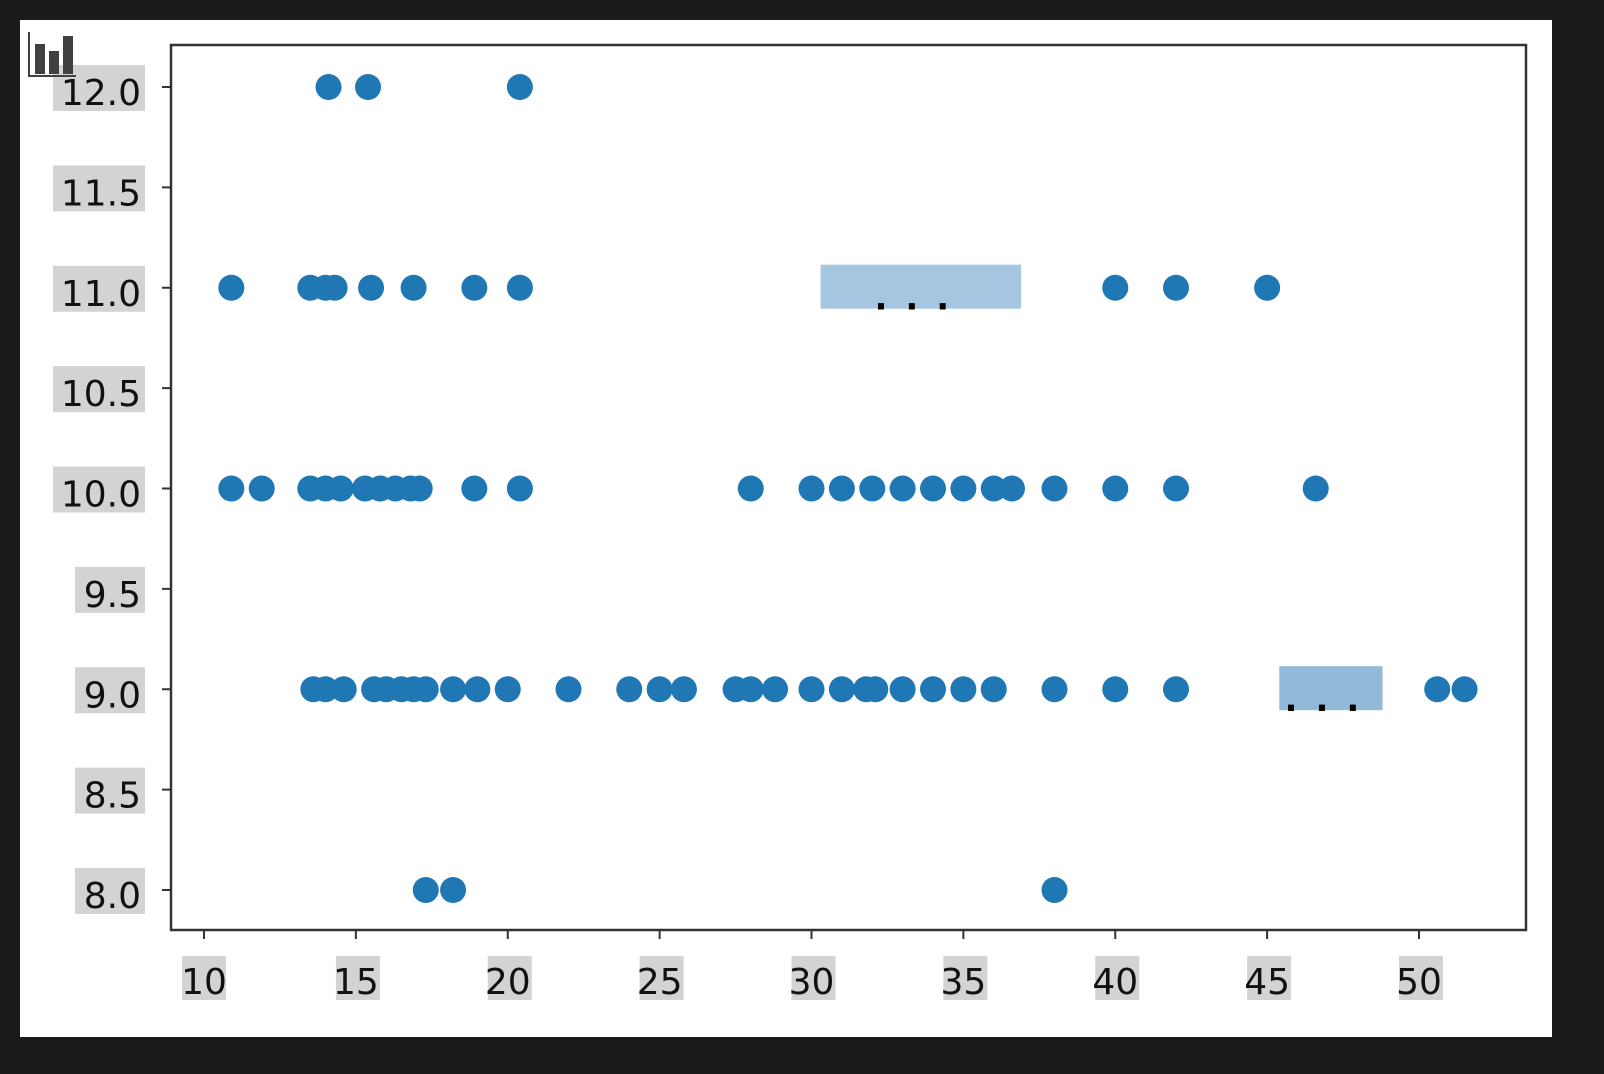 This screenshot has height=1074, width=1604. I want to click on x-tick-label: 50, so click(1419, 982).